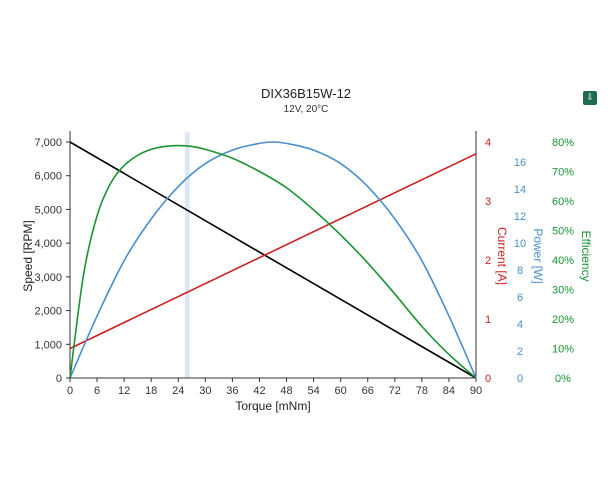 The image size is (611, 503). Describe the element at coordinates (488, 379) in the screenshot. I see `current-tick-label: 0` at that location.